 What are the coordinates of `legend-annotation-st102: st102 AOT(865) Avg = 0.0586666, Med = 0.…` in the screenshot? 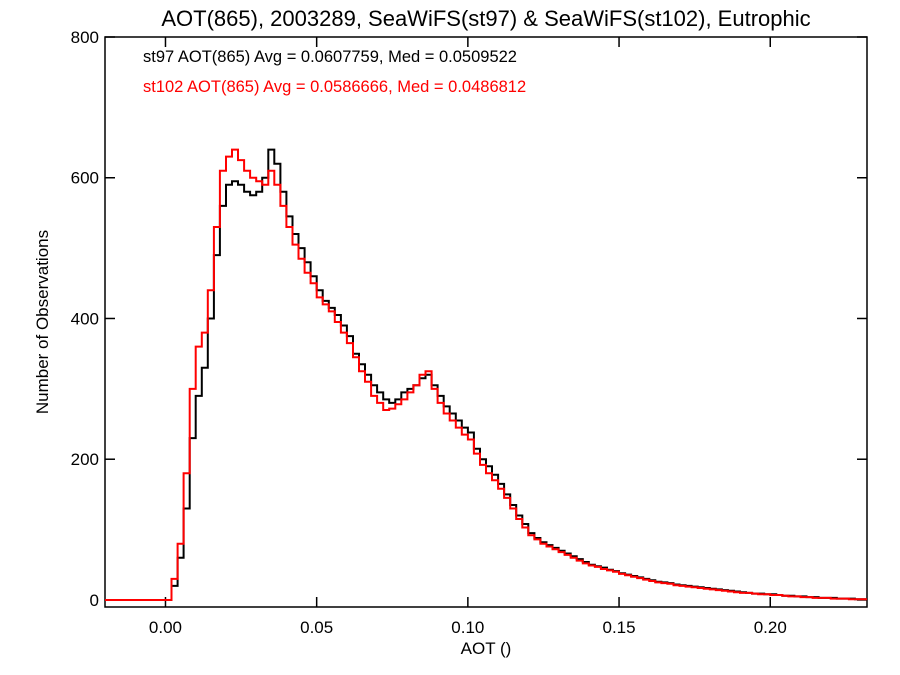 It's located at (334, 87).